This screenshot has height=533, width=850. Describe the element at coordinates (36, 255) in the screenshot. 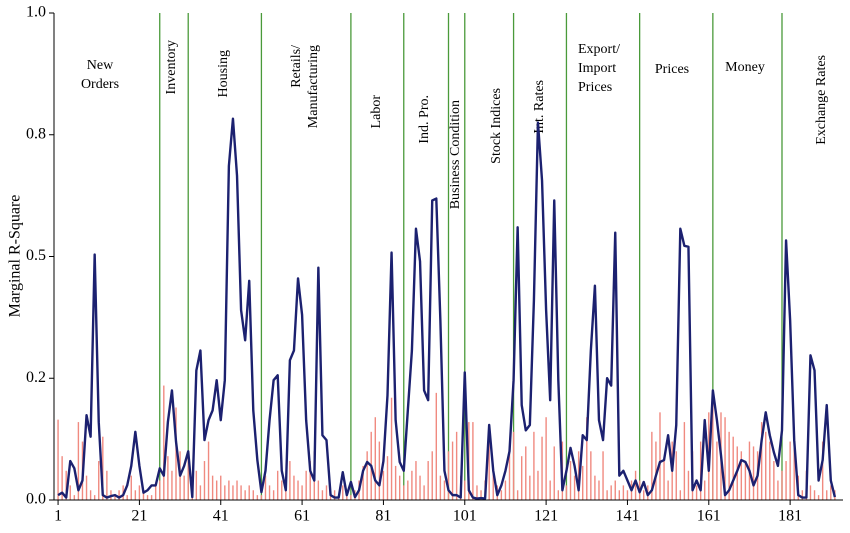

I see `y-tick-label: 0.5` at that location.